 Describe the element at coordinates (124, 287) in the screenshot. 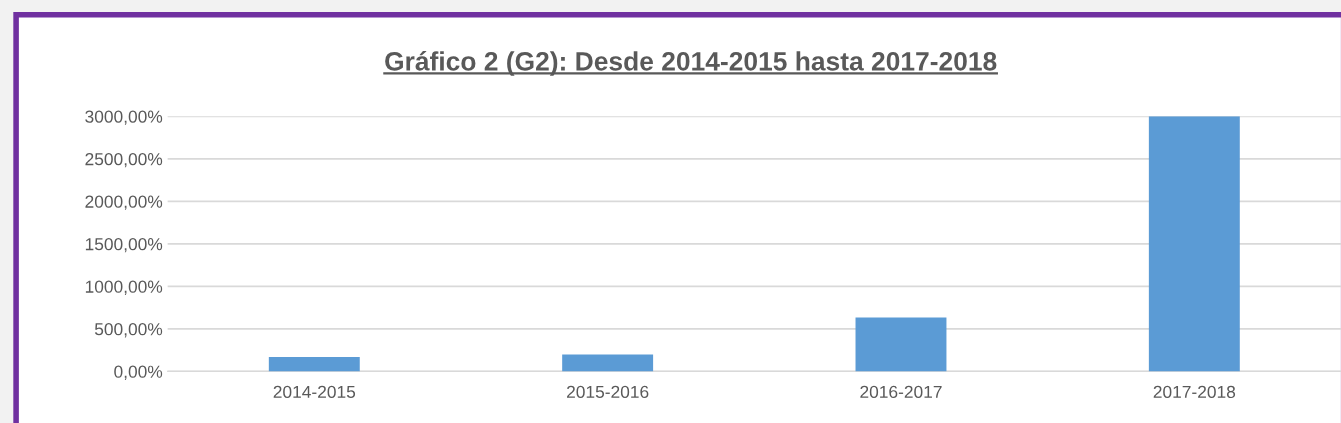

I see `y-tick-label: 1000,00%` at that location.